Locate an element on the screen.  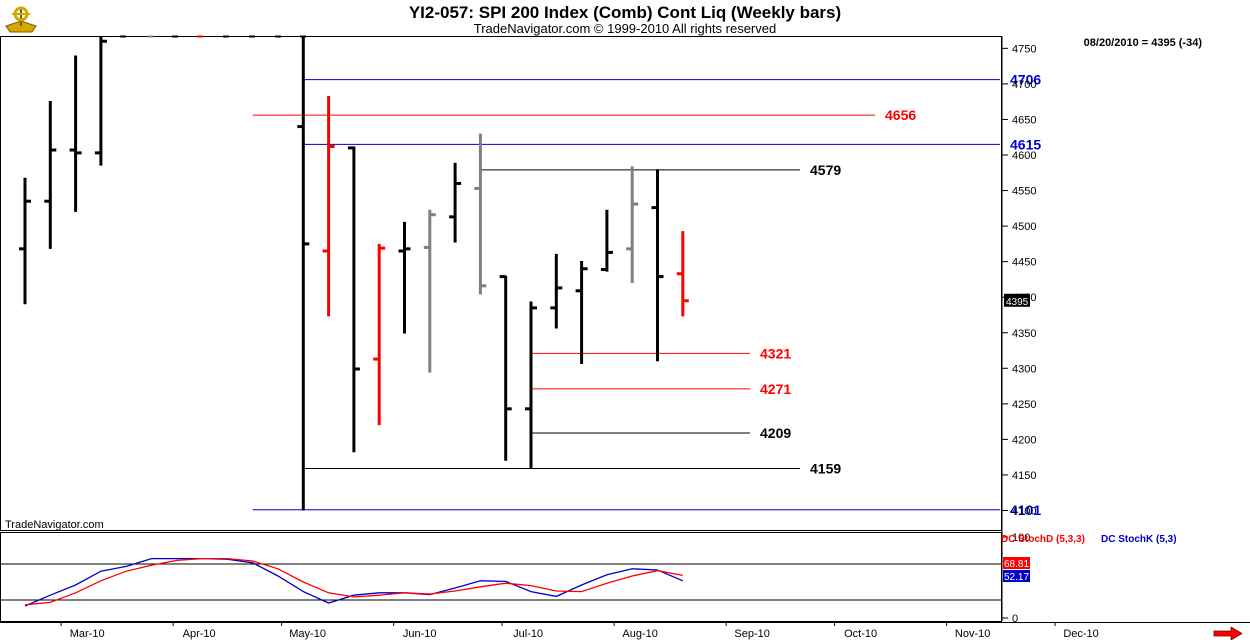
price-axis-tick-label: 4550 is located at coordinates (1024, 192).